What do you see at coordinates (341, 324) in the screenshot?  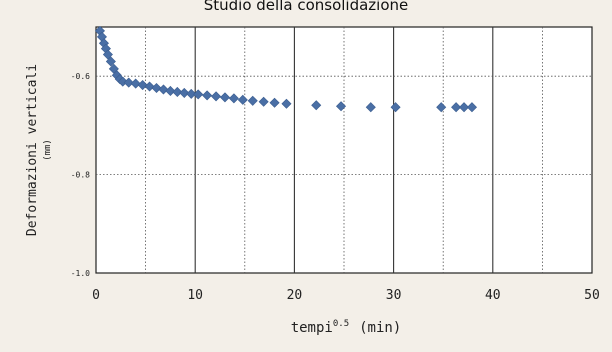 I see `x-axis-superscript: 0.5` at bounding box center [341, 324].